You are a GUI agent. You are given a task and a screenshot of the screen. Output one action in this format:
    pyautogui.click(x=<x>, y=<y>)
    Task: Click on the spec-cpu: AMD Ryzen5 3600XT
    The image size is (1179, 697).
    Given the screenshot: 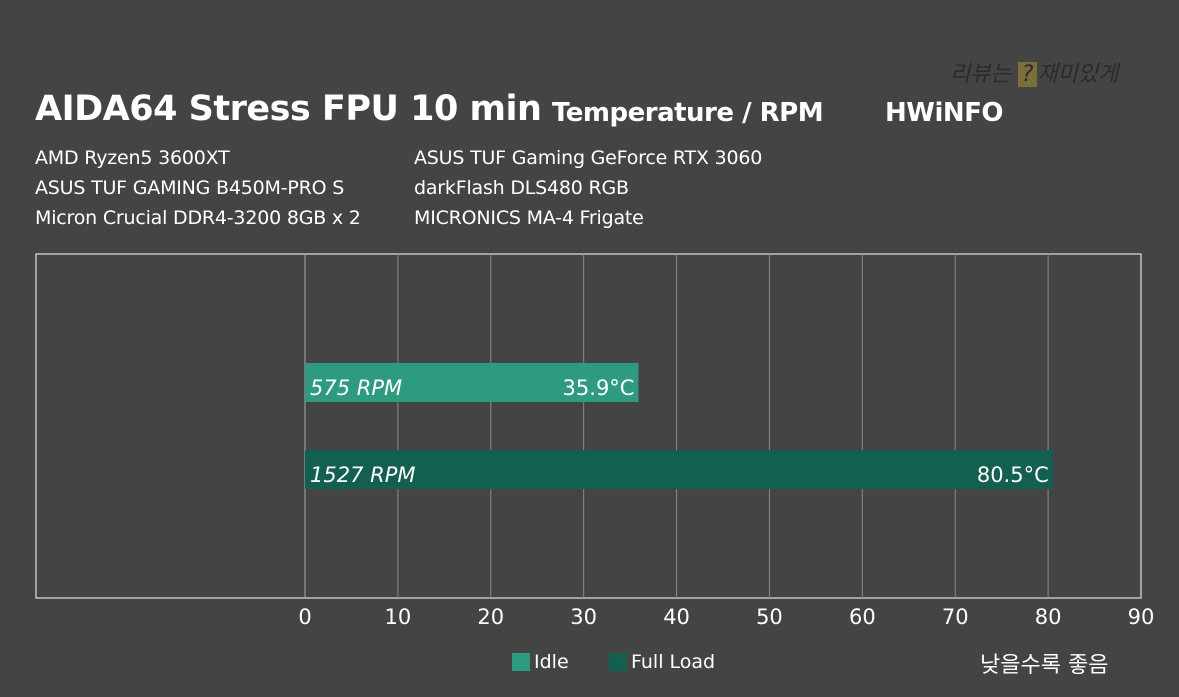 What is the action you would take?
    pyautogui.click(x=132, y=158)
    